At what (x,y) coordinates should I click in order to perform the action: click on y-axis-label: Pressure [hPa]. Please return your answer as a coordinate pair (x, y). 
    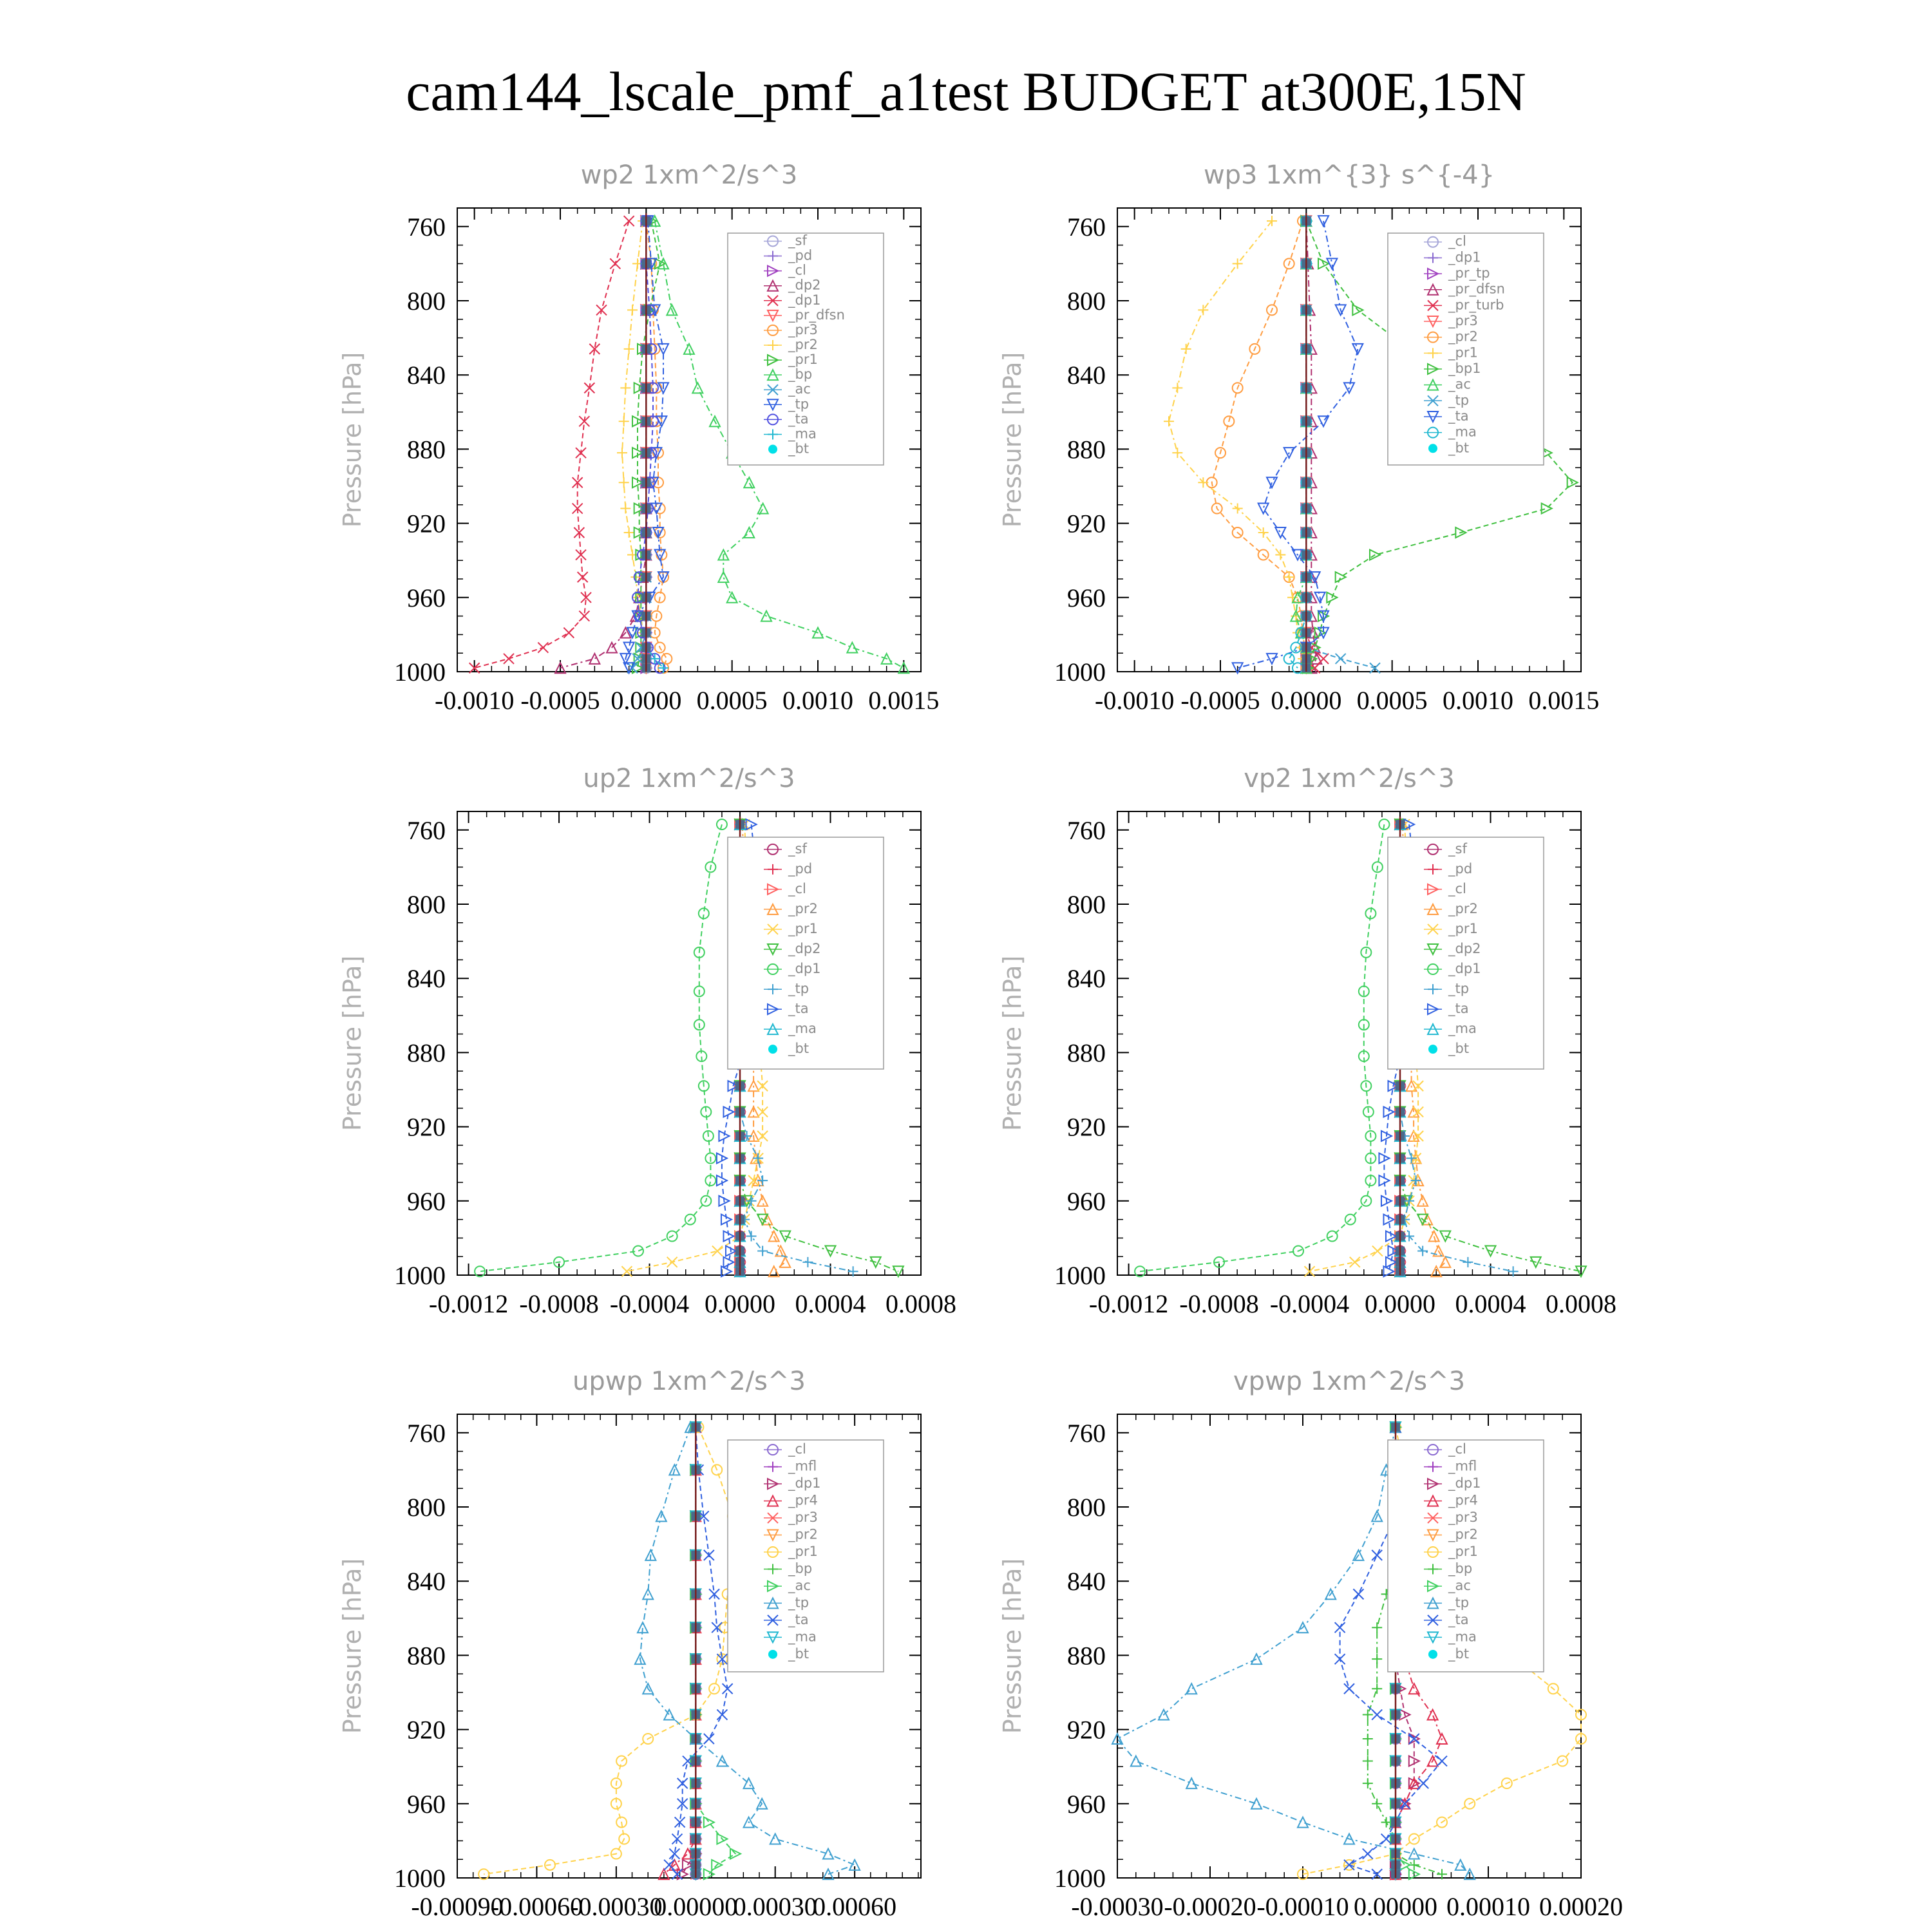
    Looking at the image, I should click on (352, 1646).